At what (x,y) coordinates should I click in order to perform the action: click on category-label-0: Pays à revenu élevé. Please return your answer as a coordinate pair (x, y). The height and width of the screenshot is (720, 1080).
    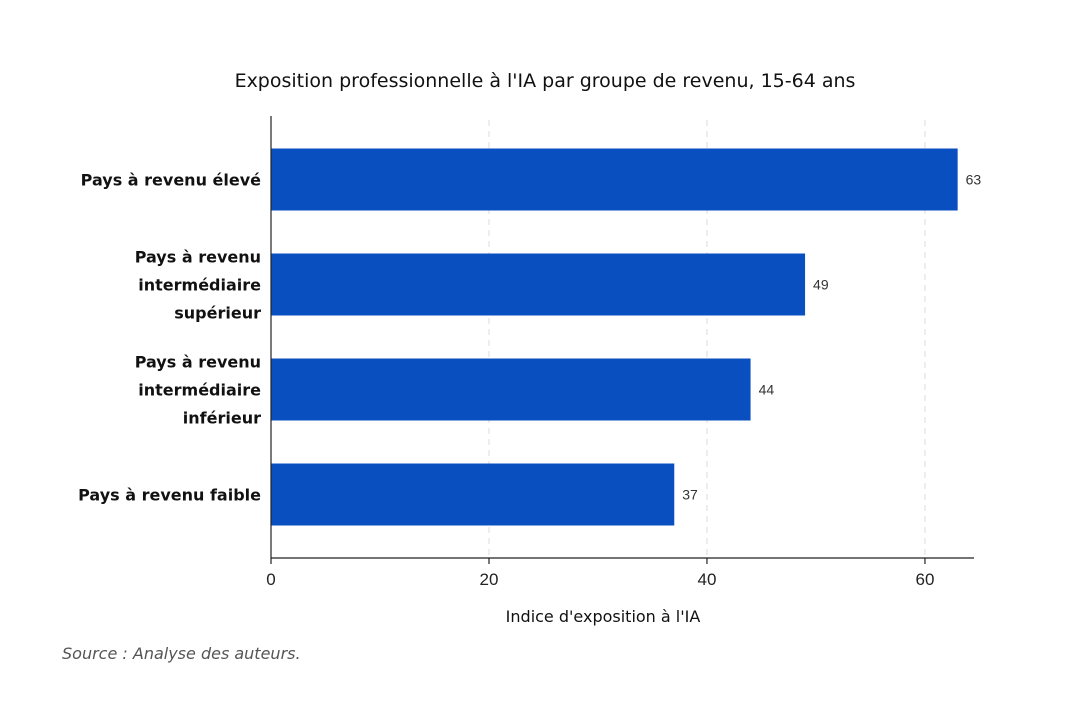
    Looking at the image, I should click on (171, 180).